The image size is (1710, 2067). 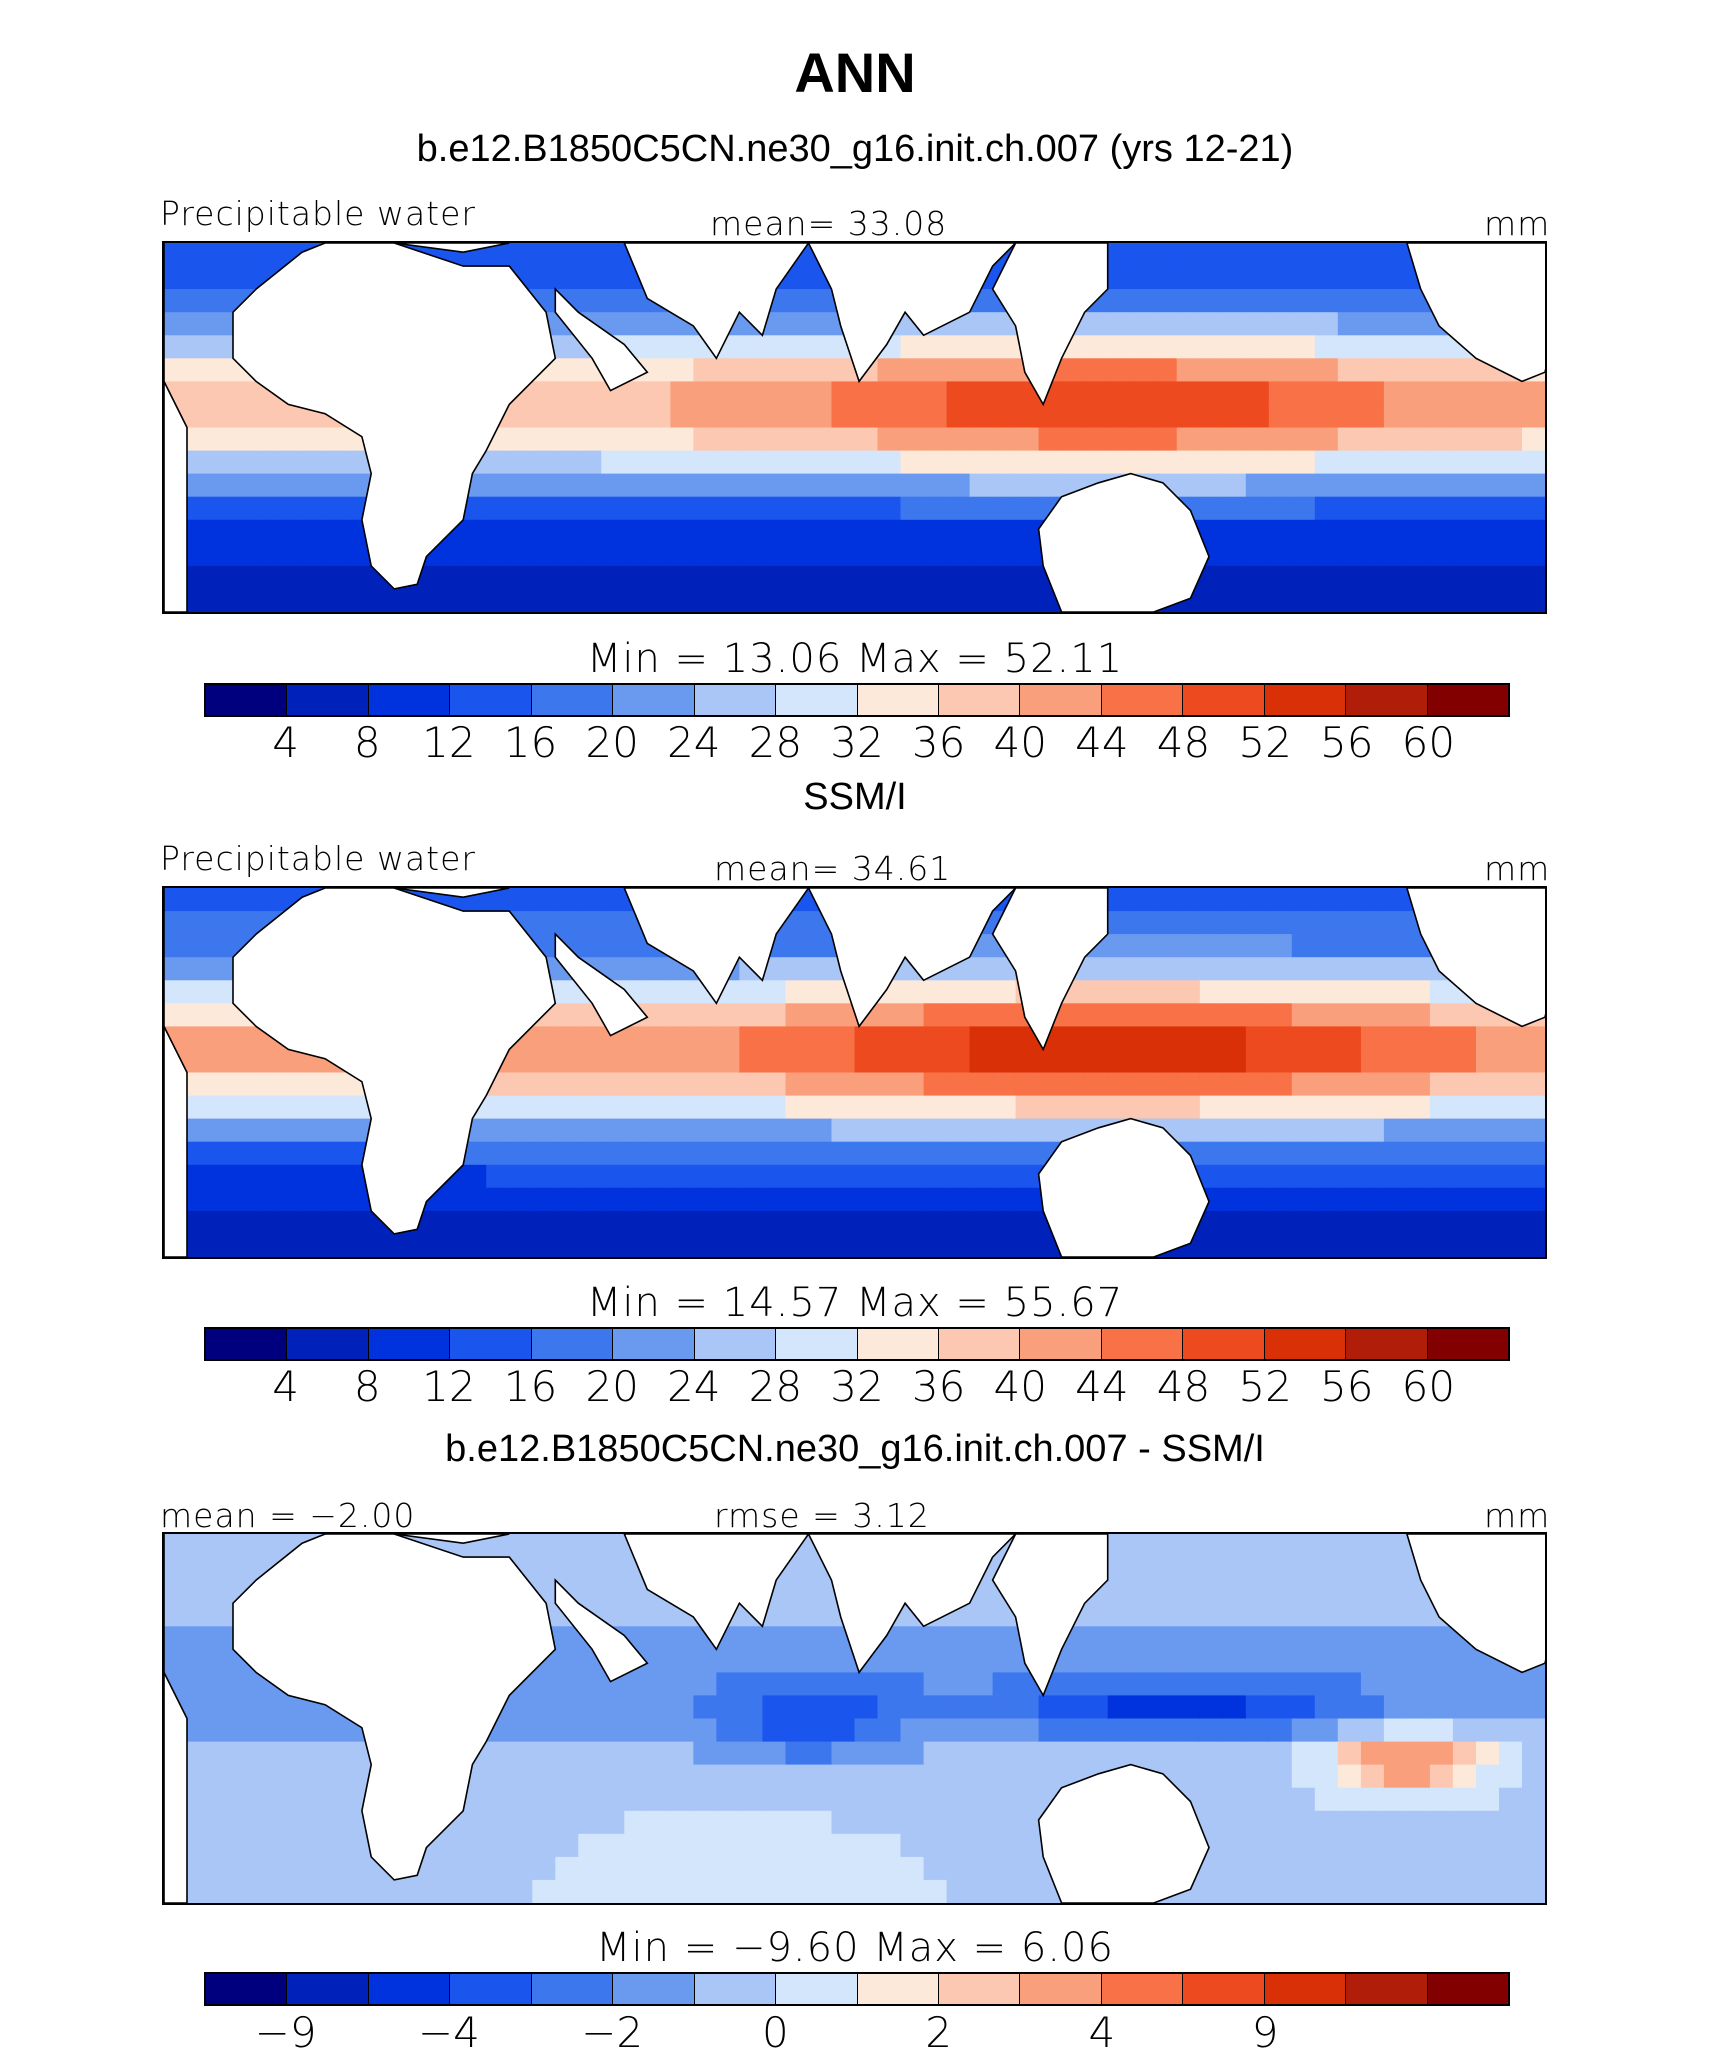 What do you see at coordinates (694, 742) in the screenshot?
I see `colorbar-tick-label: 24` at bounding box center [694, 742].